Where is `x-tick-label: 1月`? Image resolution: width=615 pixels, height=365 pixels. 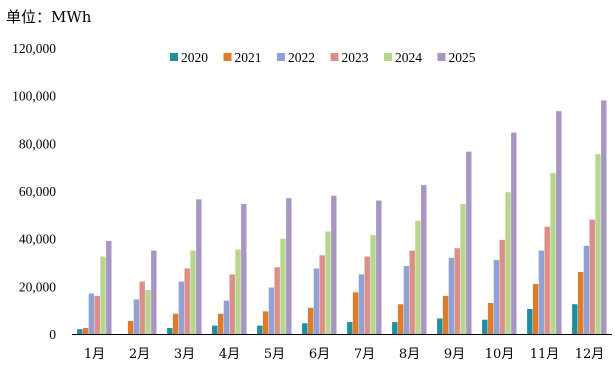
x-tick-label: 1月 is located at coordinates (94, 354).